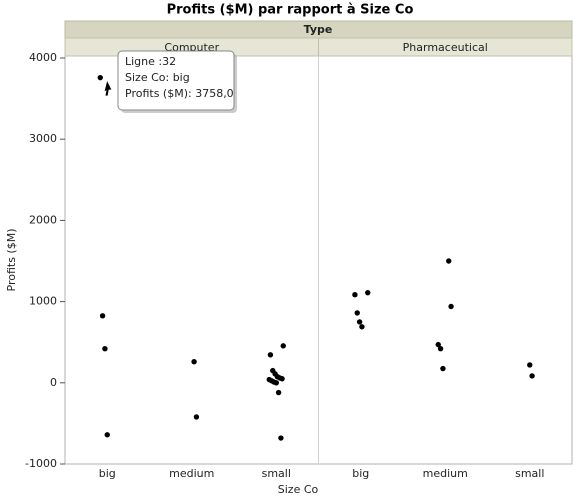  Describe the element at coordinates (298, 489) in the screenshot. I see `x-axis-label: Size Co` at that location.